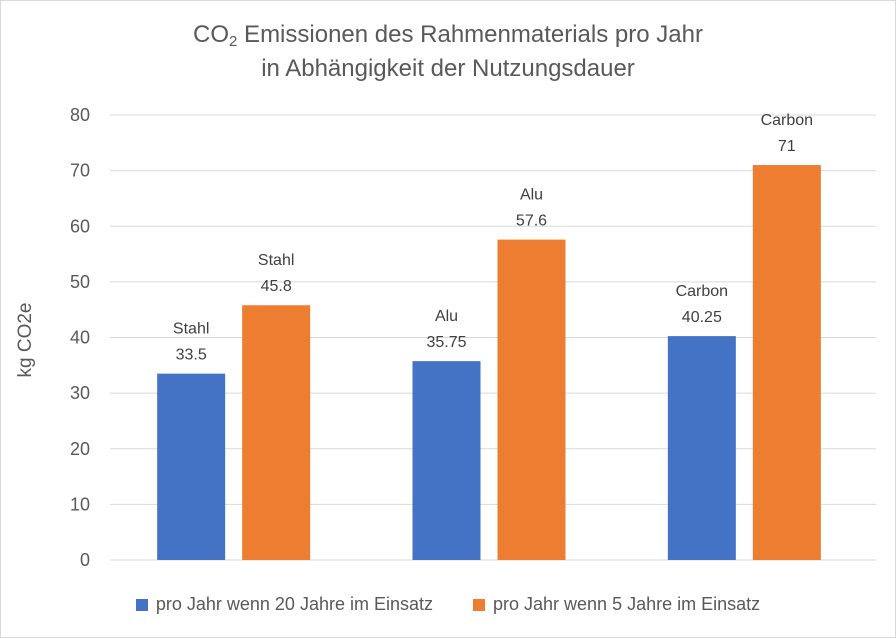 The height and width of the screenshot is (638, 896). Describe the element at coordinates (80, 282) in the screenshot. I see `y-tick-label: 50` at that location.